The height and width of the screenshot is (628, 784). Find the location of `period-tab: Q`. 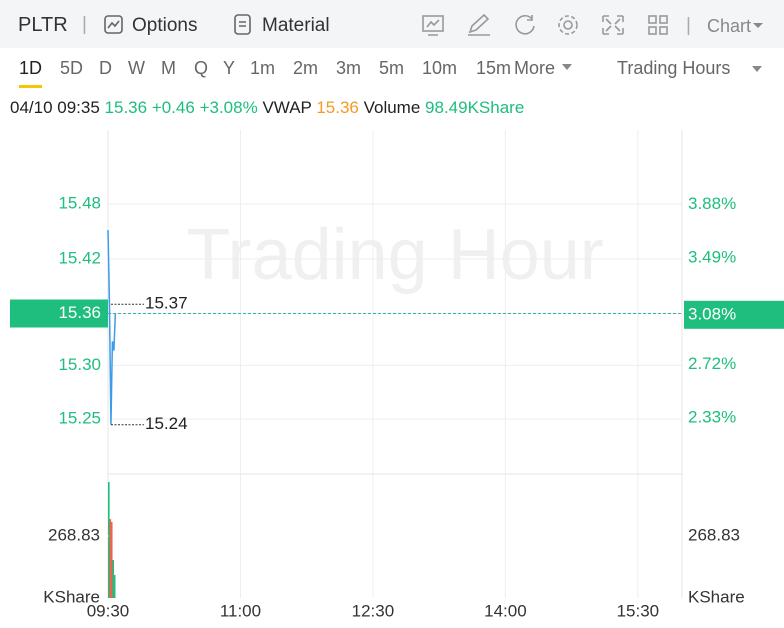

period-tab: Q is located at coordinates (201, 68).